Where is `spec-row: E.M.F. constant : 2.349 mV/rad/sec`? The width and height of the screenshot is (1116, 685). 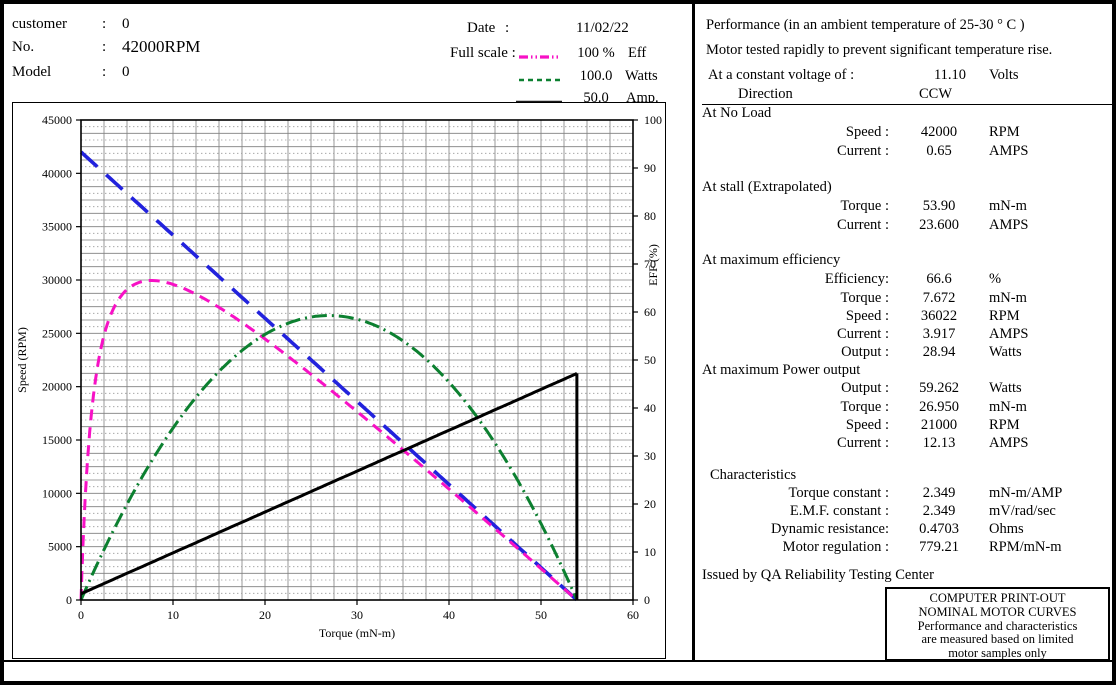
spec-row: E.M.F. constant : 2.349 mV/rad/sec is located at coordinates (904, 511).